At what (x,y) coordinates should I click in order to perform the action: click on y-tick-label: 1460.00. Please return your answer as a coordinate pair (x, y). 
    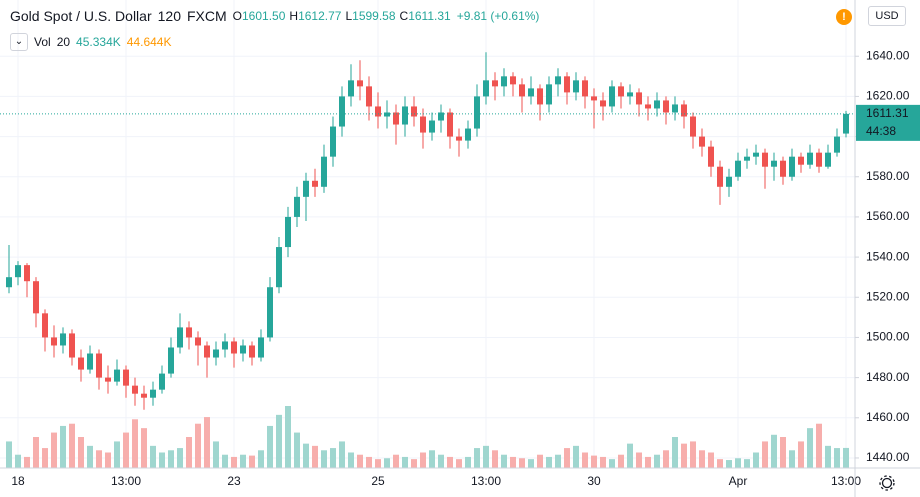
    Looking at the image, I should click on (888, 417).